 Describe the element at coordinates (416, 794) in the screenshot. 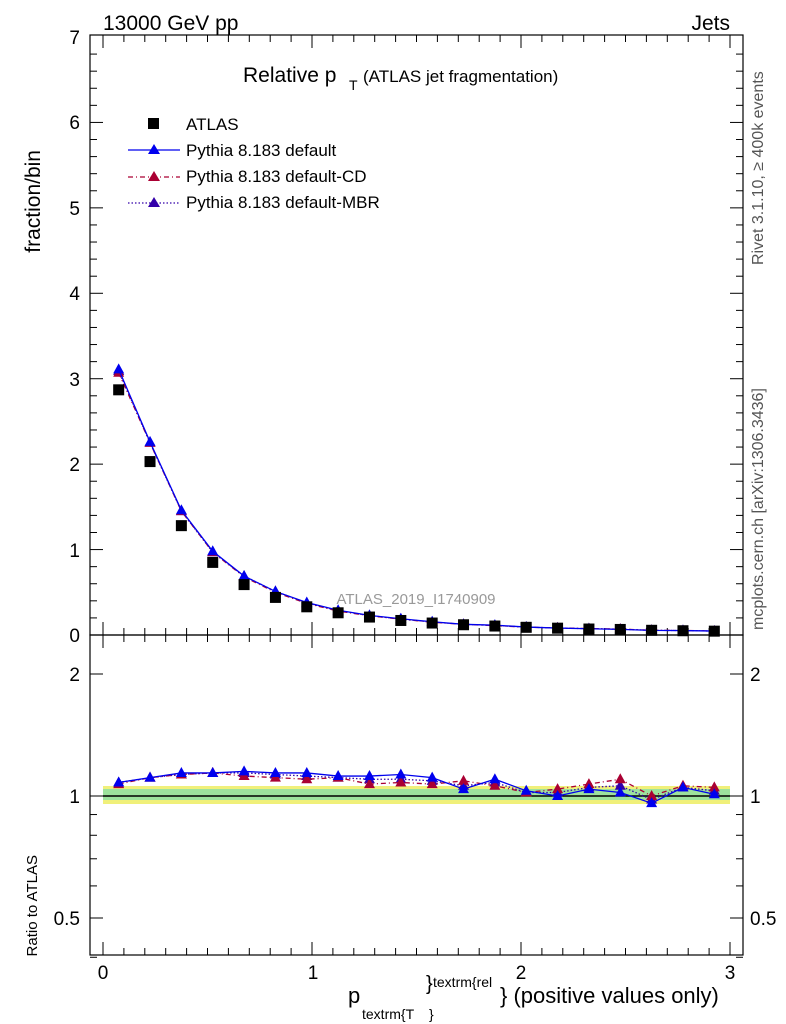

I see `data-uncertainty-band` at that location.